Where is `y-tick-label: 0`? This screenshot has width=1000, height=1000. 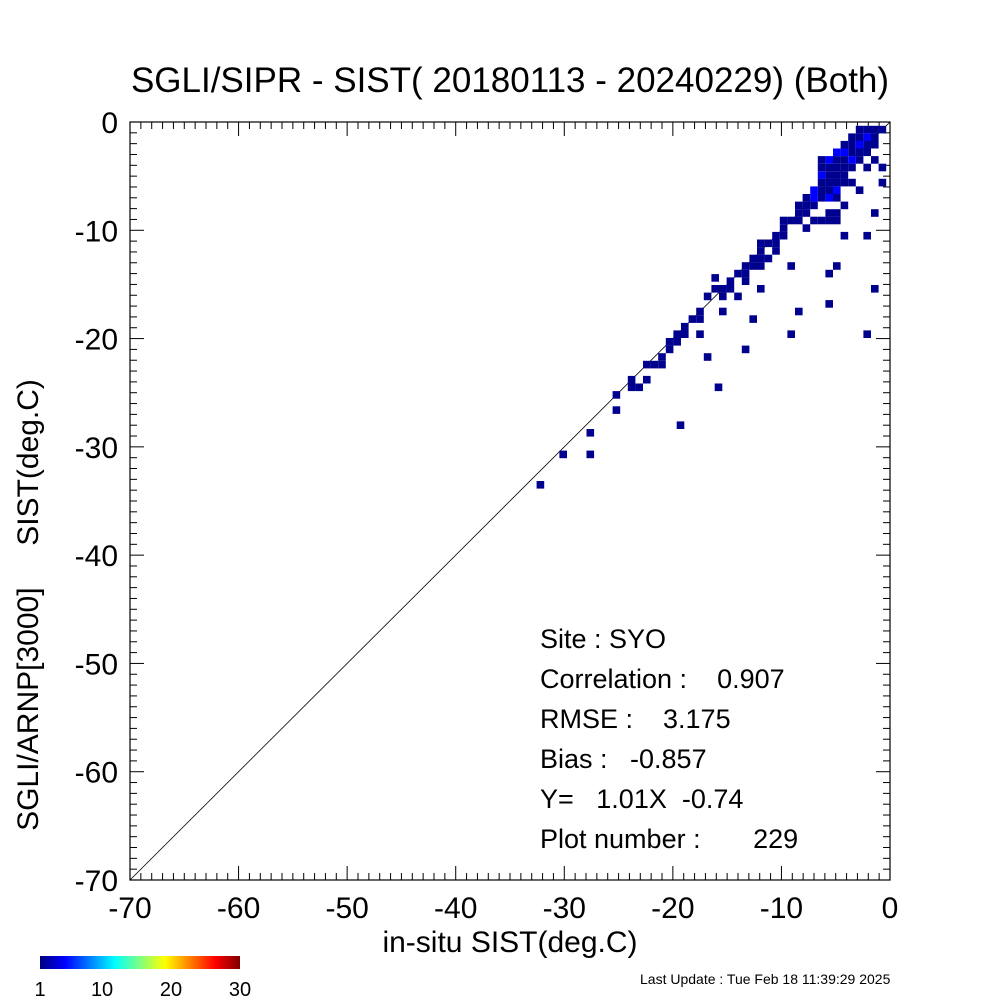 y-tick-label: 0 is located at coordinates (109, 123).